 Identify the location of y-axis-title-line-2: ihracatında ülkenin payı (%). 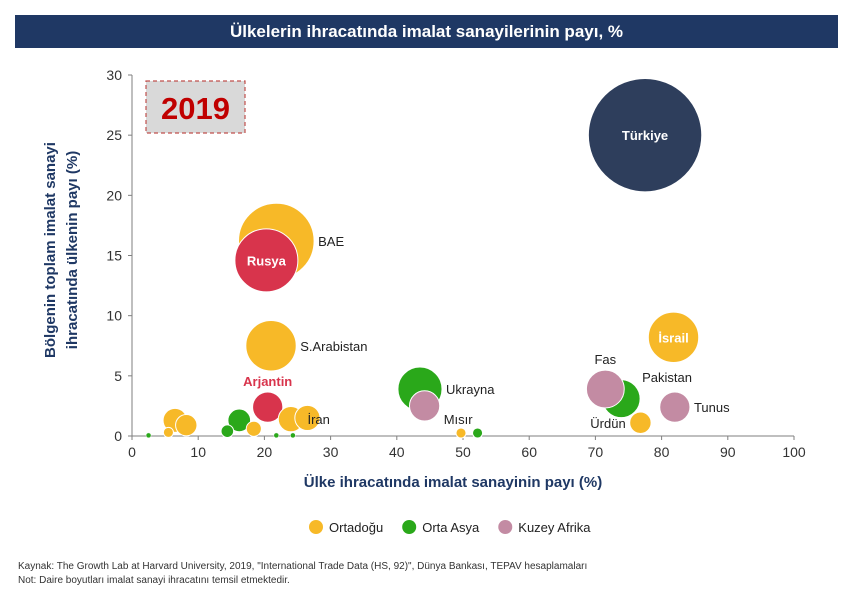
(72, 250).